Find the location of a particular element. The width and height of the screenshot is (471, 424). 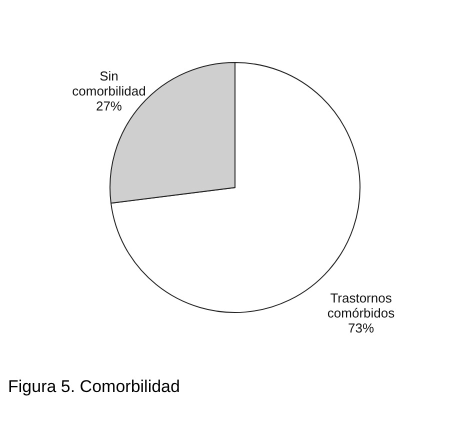

slice-label: Sin comorbilidad is located at coordinates (109, 83).